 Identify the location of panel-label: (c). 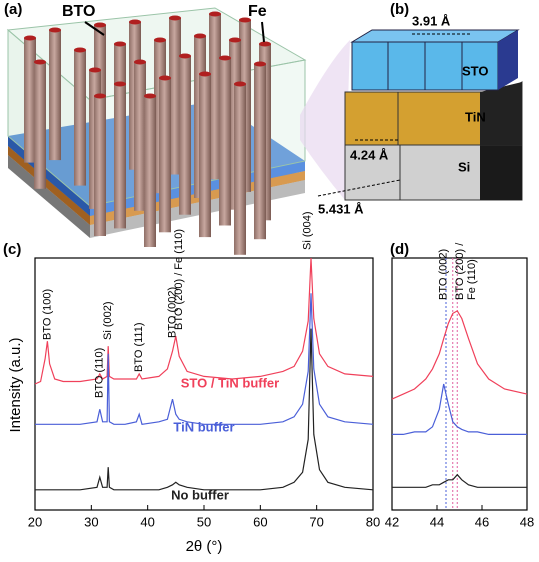
(12, 249).